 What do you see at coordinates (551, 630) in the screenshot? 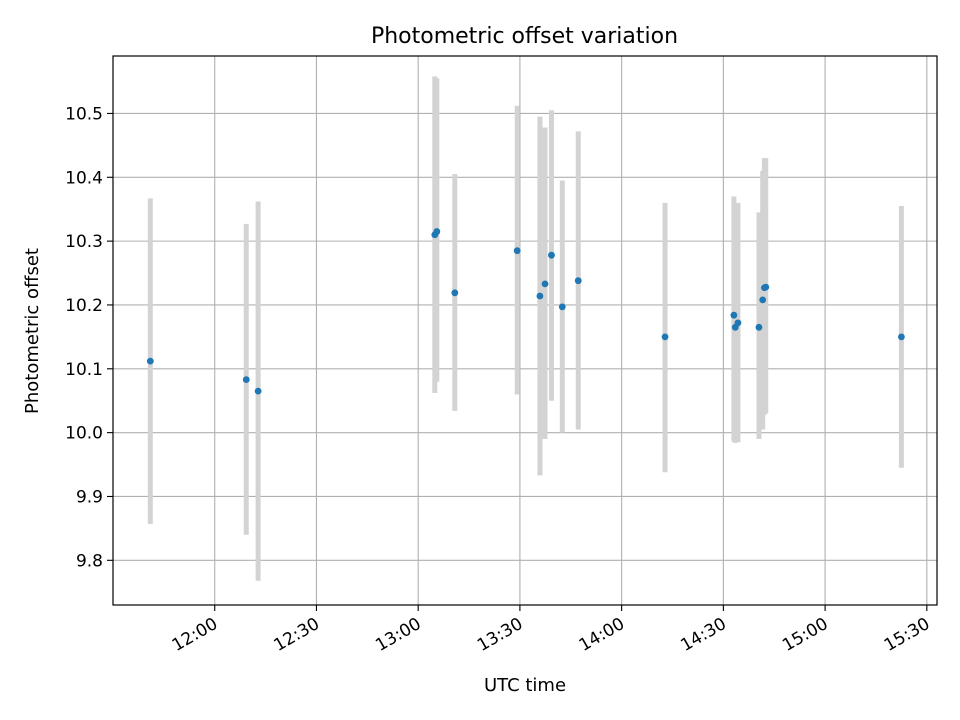
I see `x-axis-ticks: 12:00 12:30 13:00 13:30 14:00 14:30 15:00 15:30` at bounding box center [551, 630].